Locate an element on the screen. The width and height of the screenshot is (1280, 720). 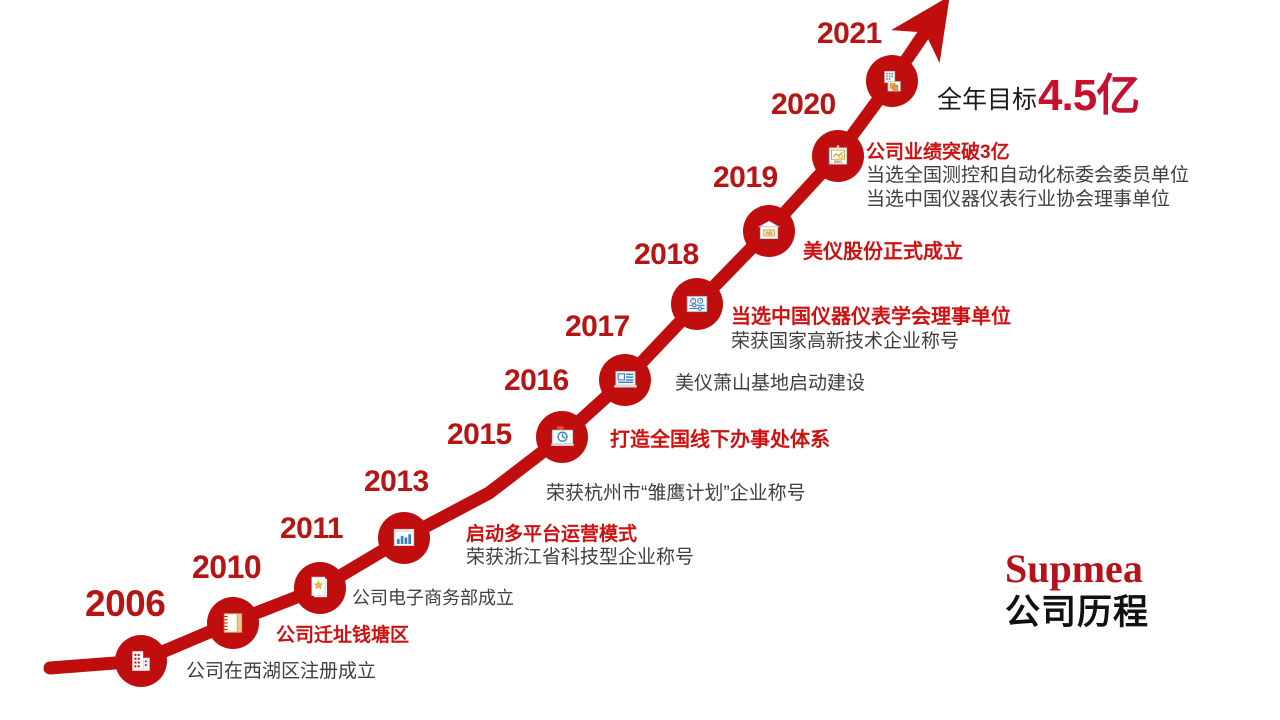
star-certificate-icon is located at coordinates (320, 588).